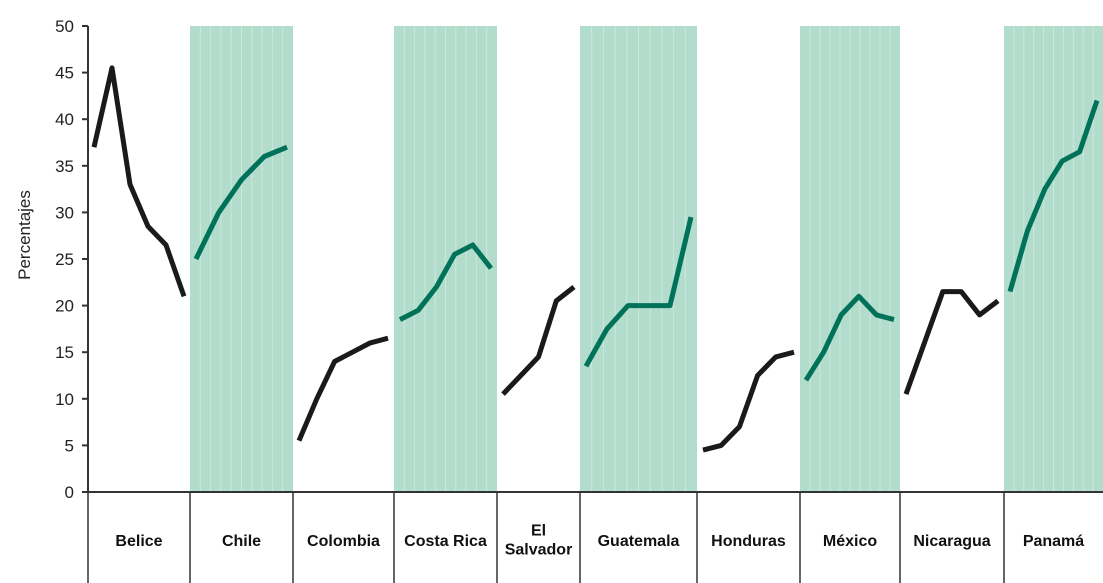 The height and width of the screenshot is (583, 1103). Describe the element at coordinates (64, 73) in the screenshot. I see `y-tick-label: 45` at that location.